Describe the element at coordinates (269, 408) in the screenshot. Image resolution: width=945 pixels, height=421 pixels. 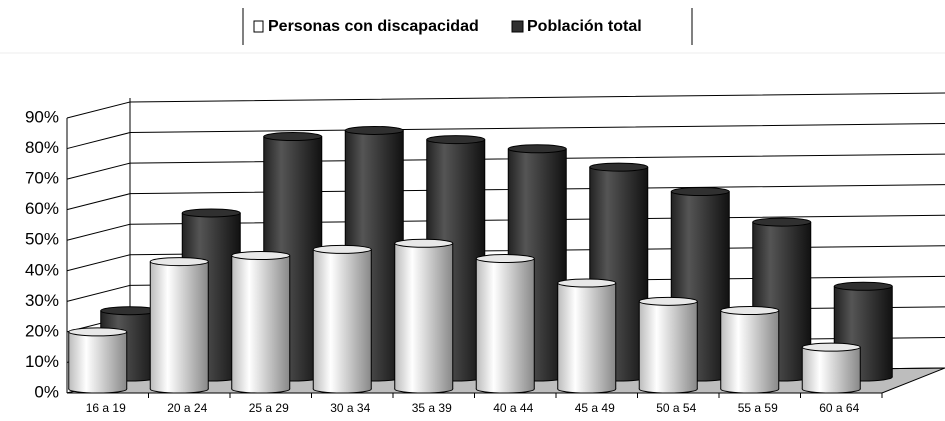
I see `x-tick-label: 25 a 29` at that location.